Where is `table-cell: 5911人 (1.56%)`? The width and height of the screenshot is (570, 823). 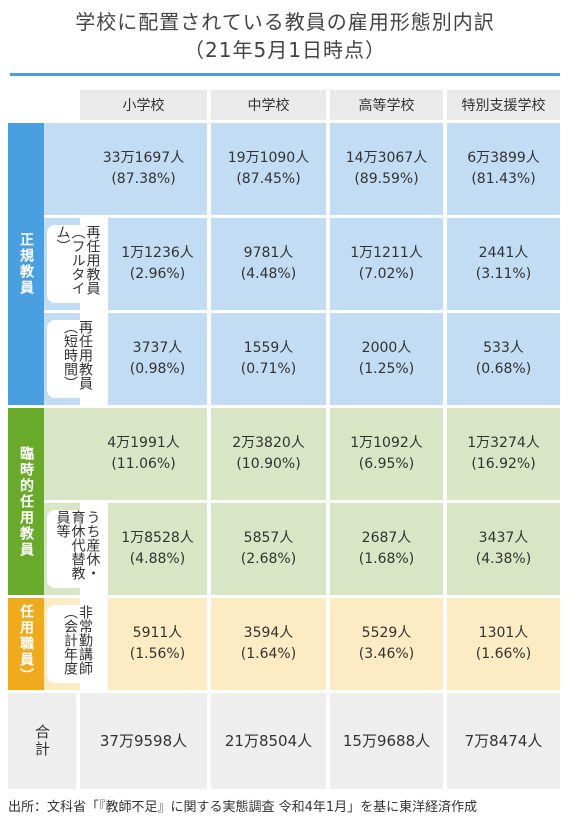 table-cell: 5911人 (1.56%) is located at coordinates (157, 644).